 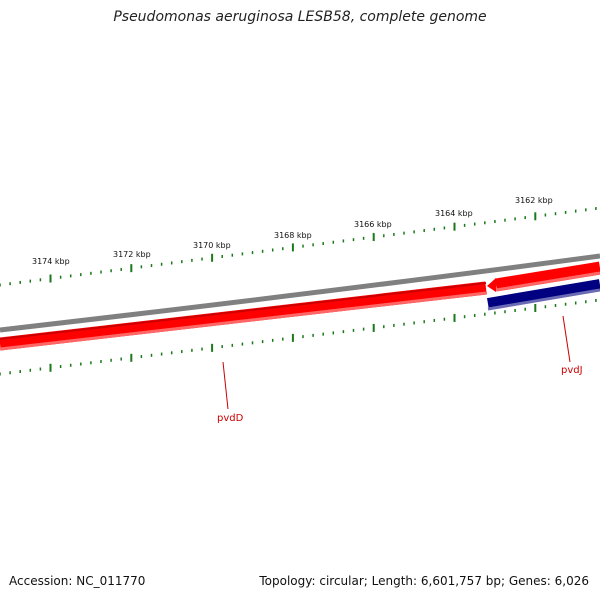 I want to click on pvdD-leader, so click(x=225, y=385).